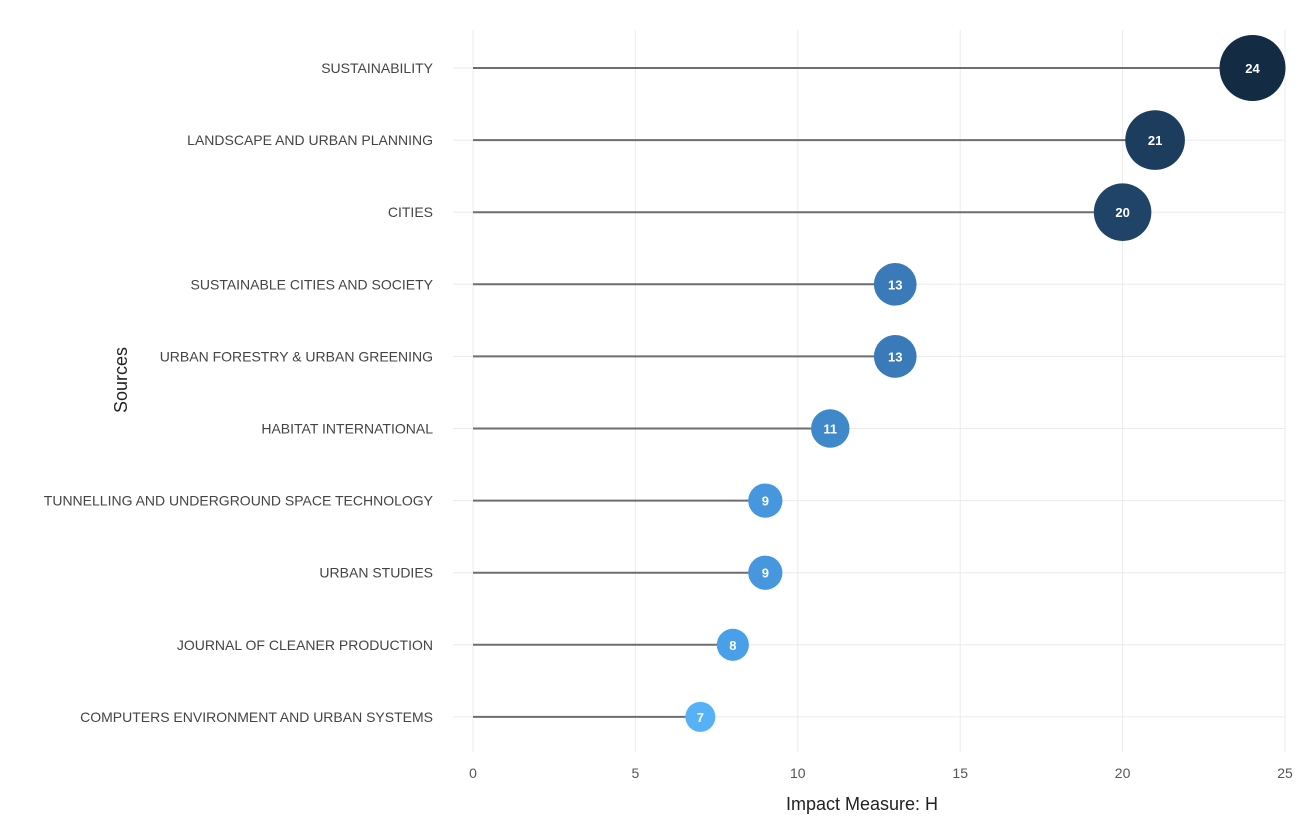 The image size is (1299, 820). What do you see at coordinates (376, 573) in the screenshot?
I see `category-label: URBAN STUDIES` at bounding box center [376, 573].